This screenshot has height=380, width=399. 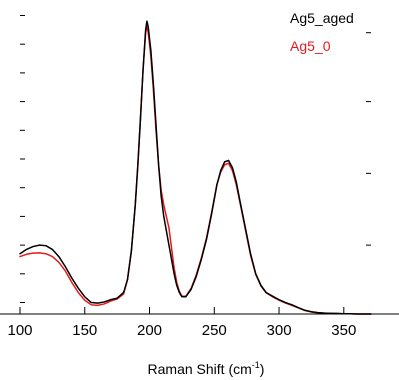 What do you see at coordinates (214, 330) in the screenshot?
I see `x-tick-label: 250` at bounding box center [214, 330].